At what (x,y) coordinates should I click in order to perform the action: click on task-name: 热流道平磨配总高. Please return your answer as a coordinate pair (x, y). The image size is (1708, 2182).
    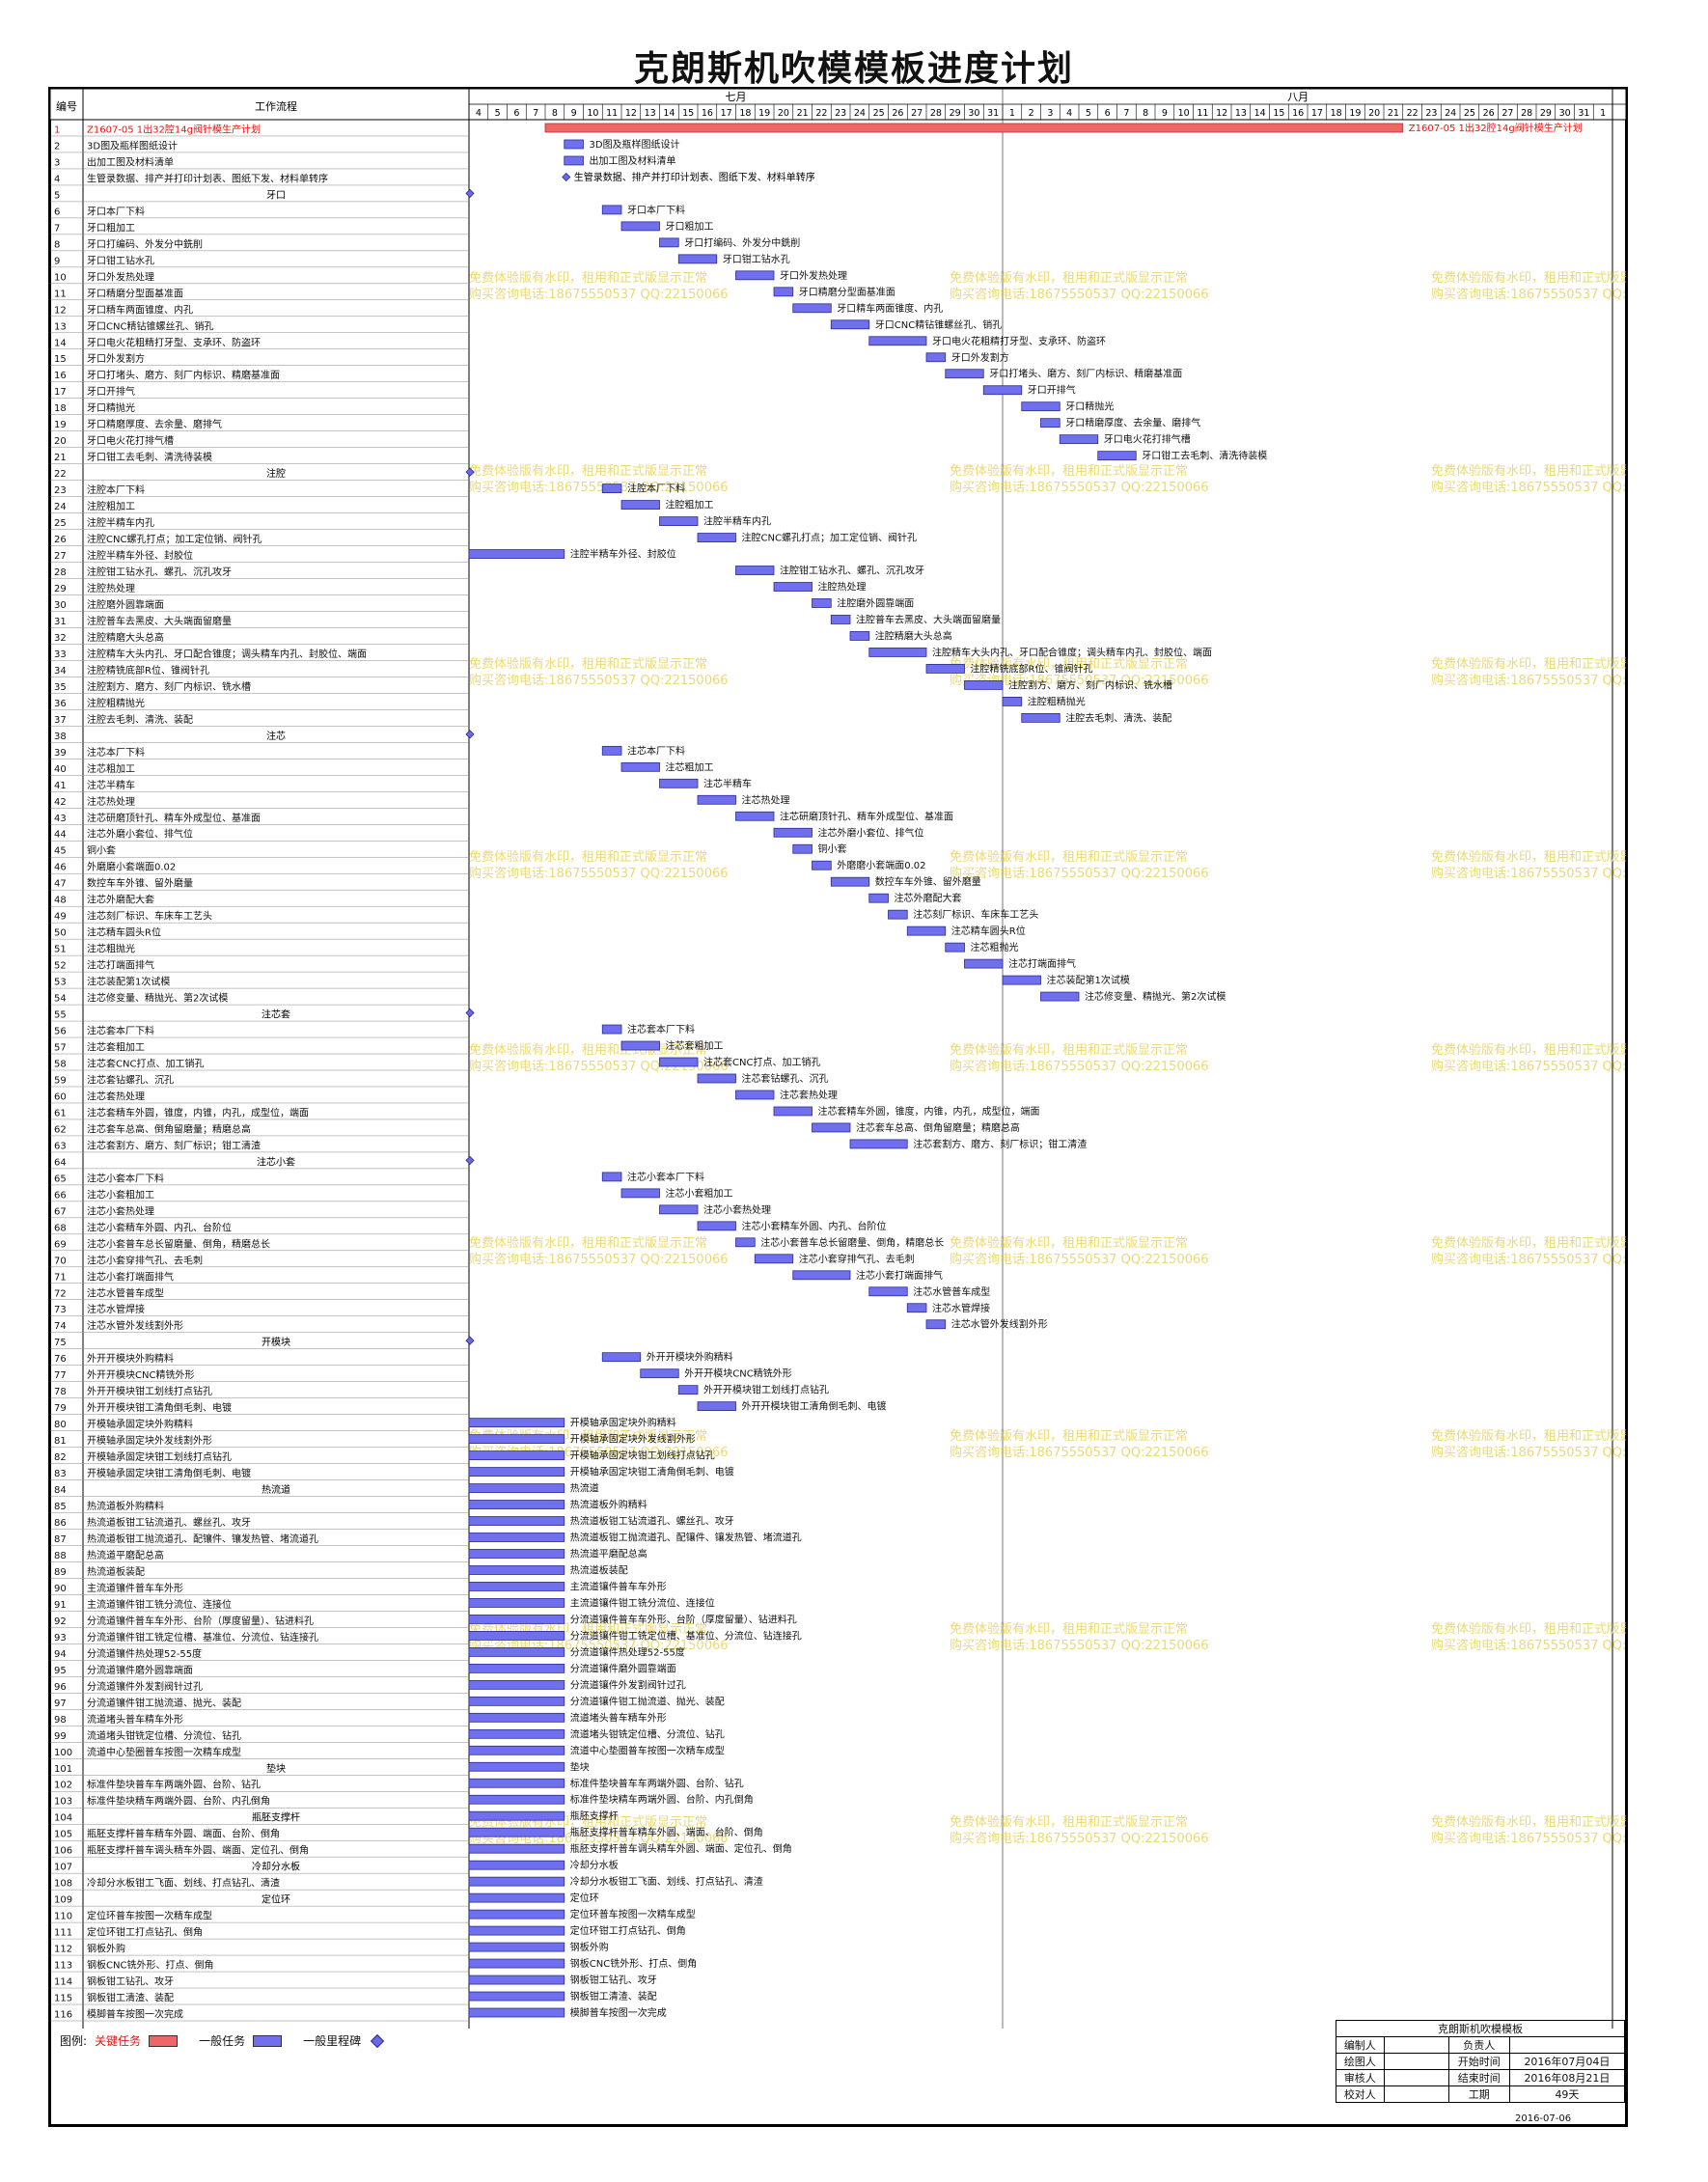
    Looking at the image, I should click on (125, 1555).